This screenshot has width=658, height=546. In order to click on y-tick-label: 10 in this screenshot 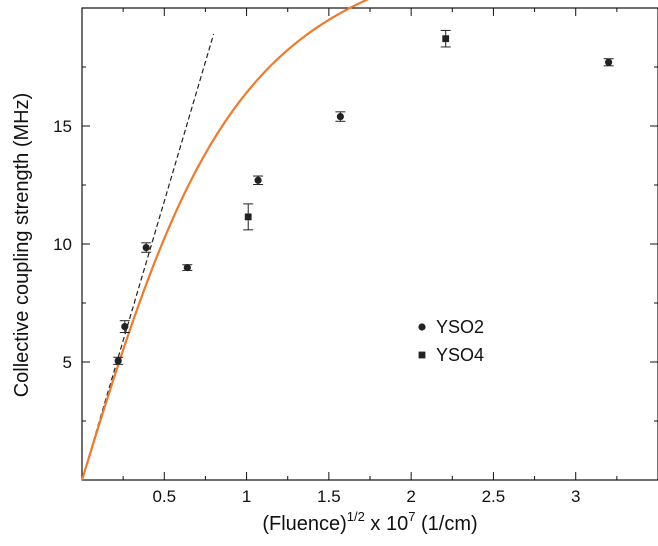, I will do `click(62, 244)`.